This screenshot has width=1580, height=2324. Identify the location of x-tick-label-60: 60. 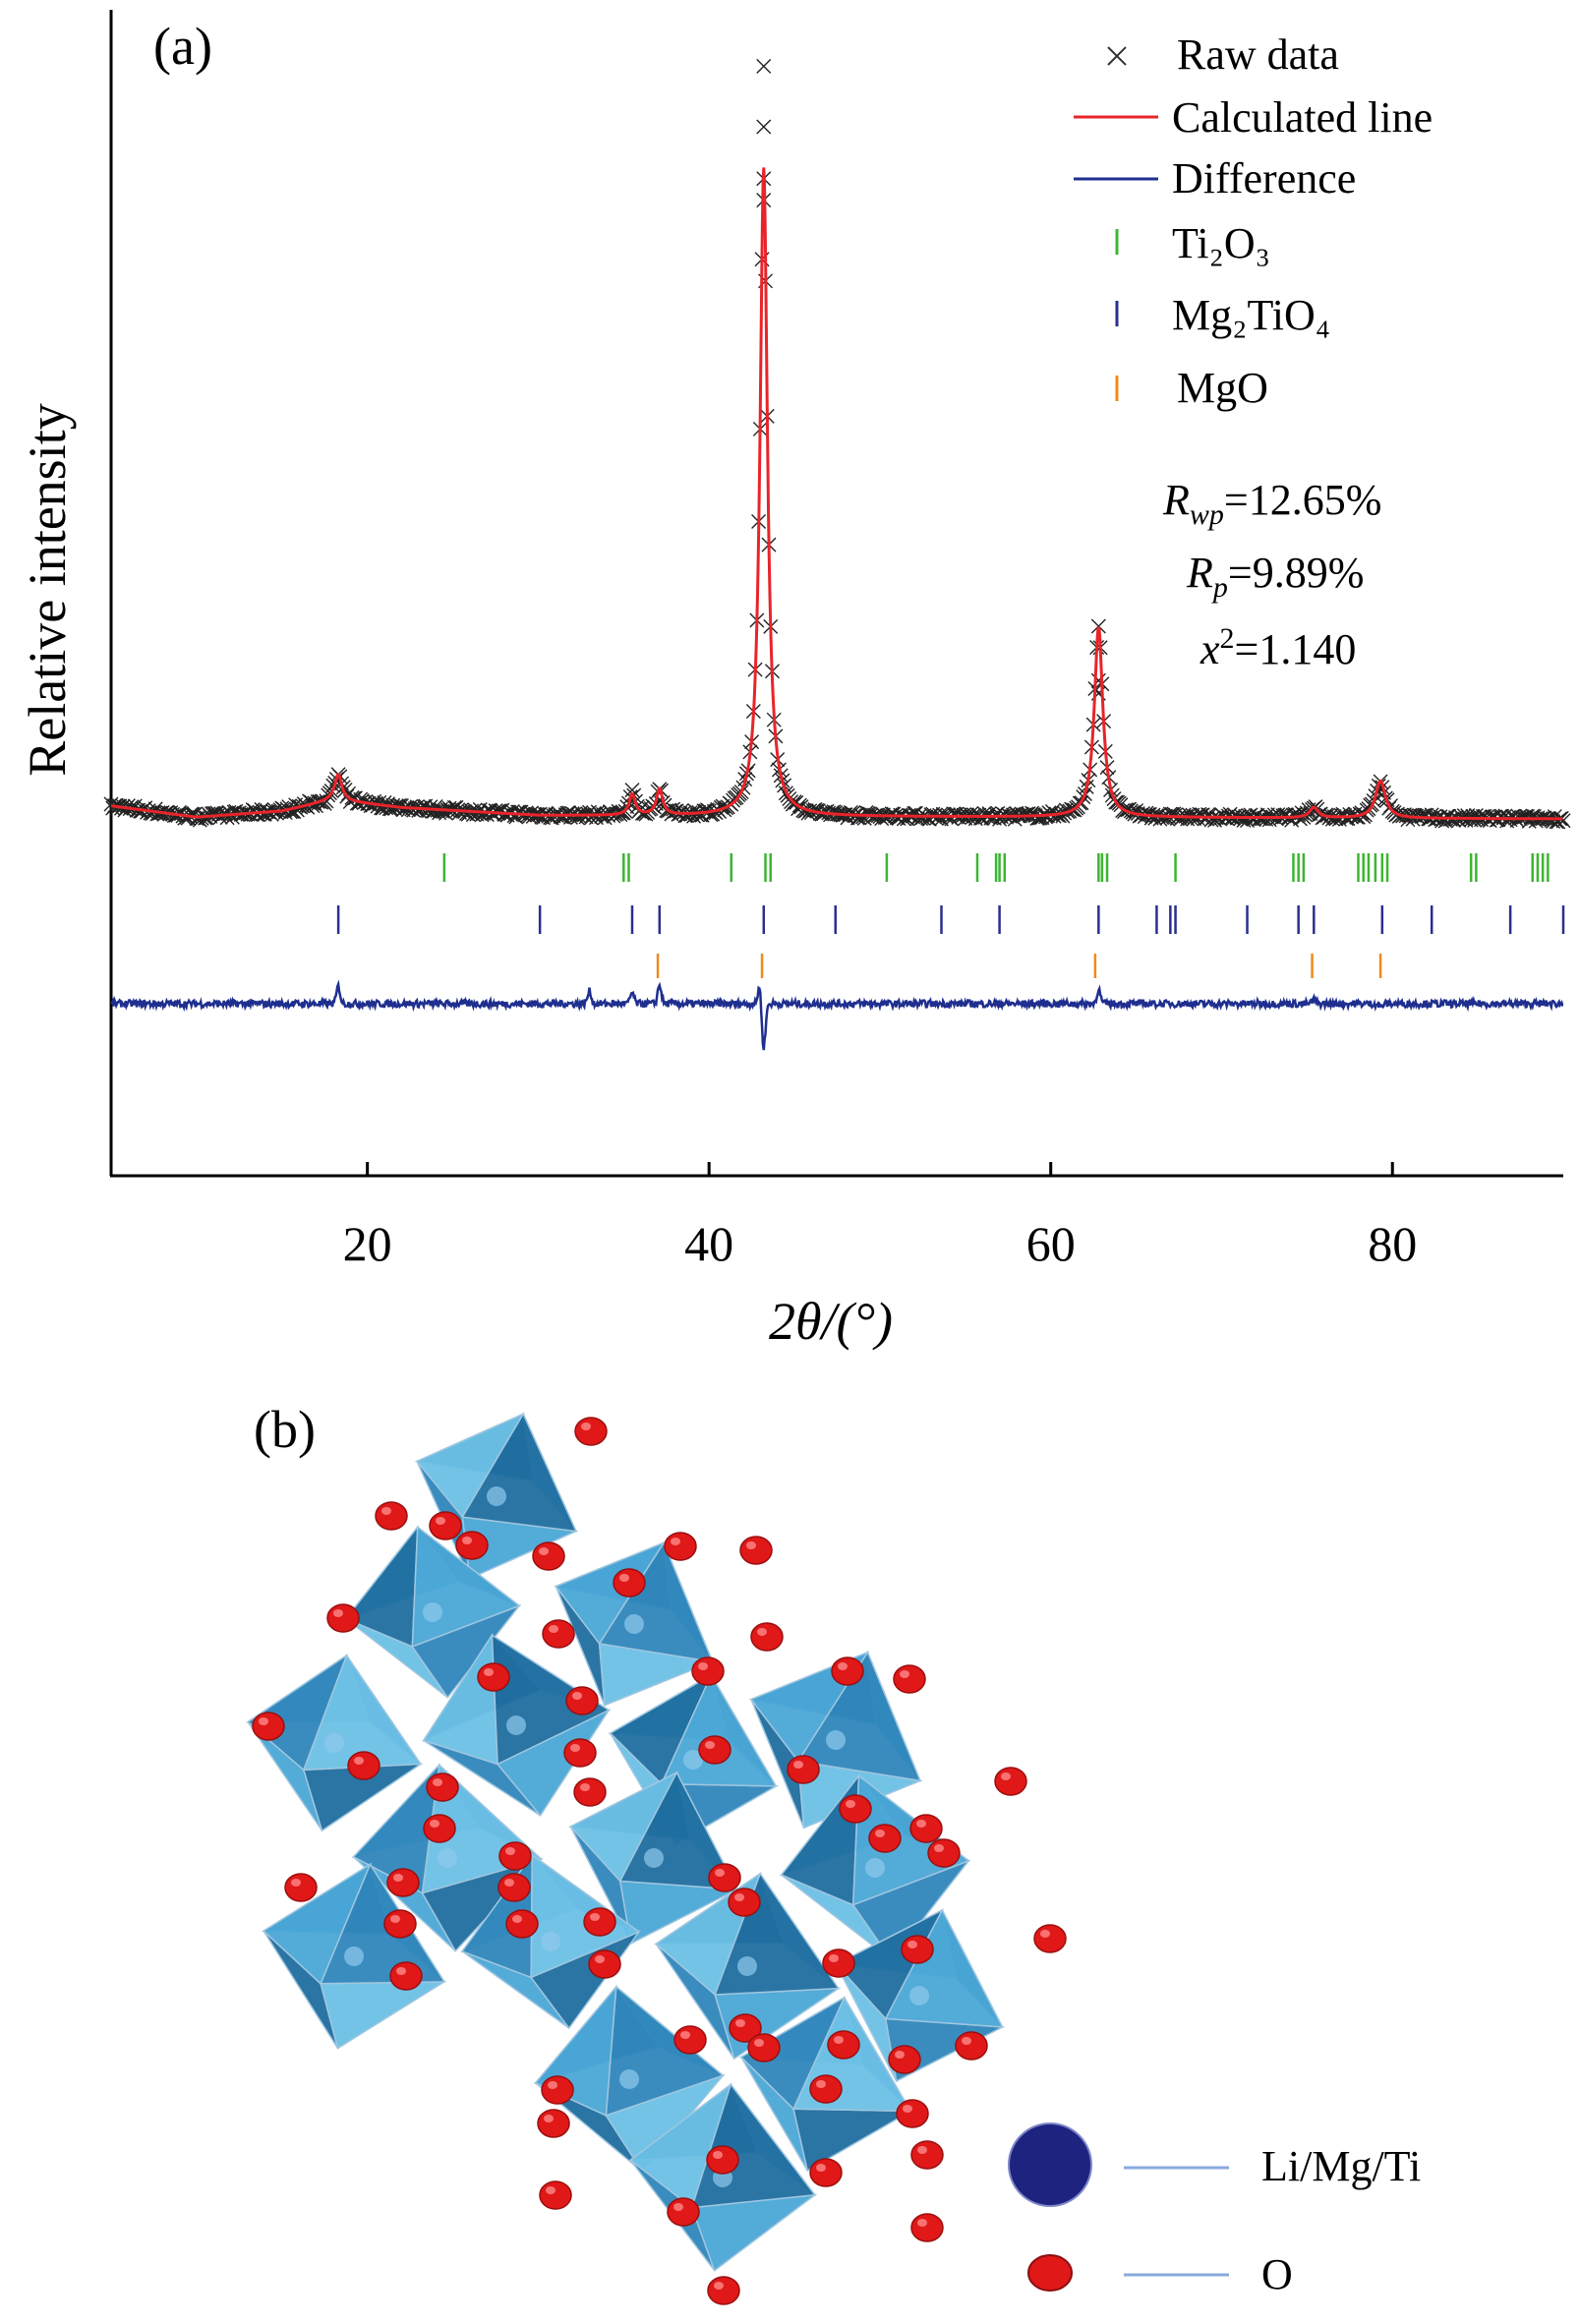
(1051, 1243).